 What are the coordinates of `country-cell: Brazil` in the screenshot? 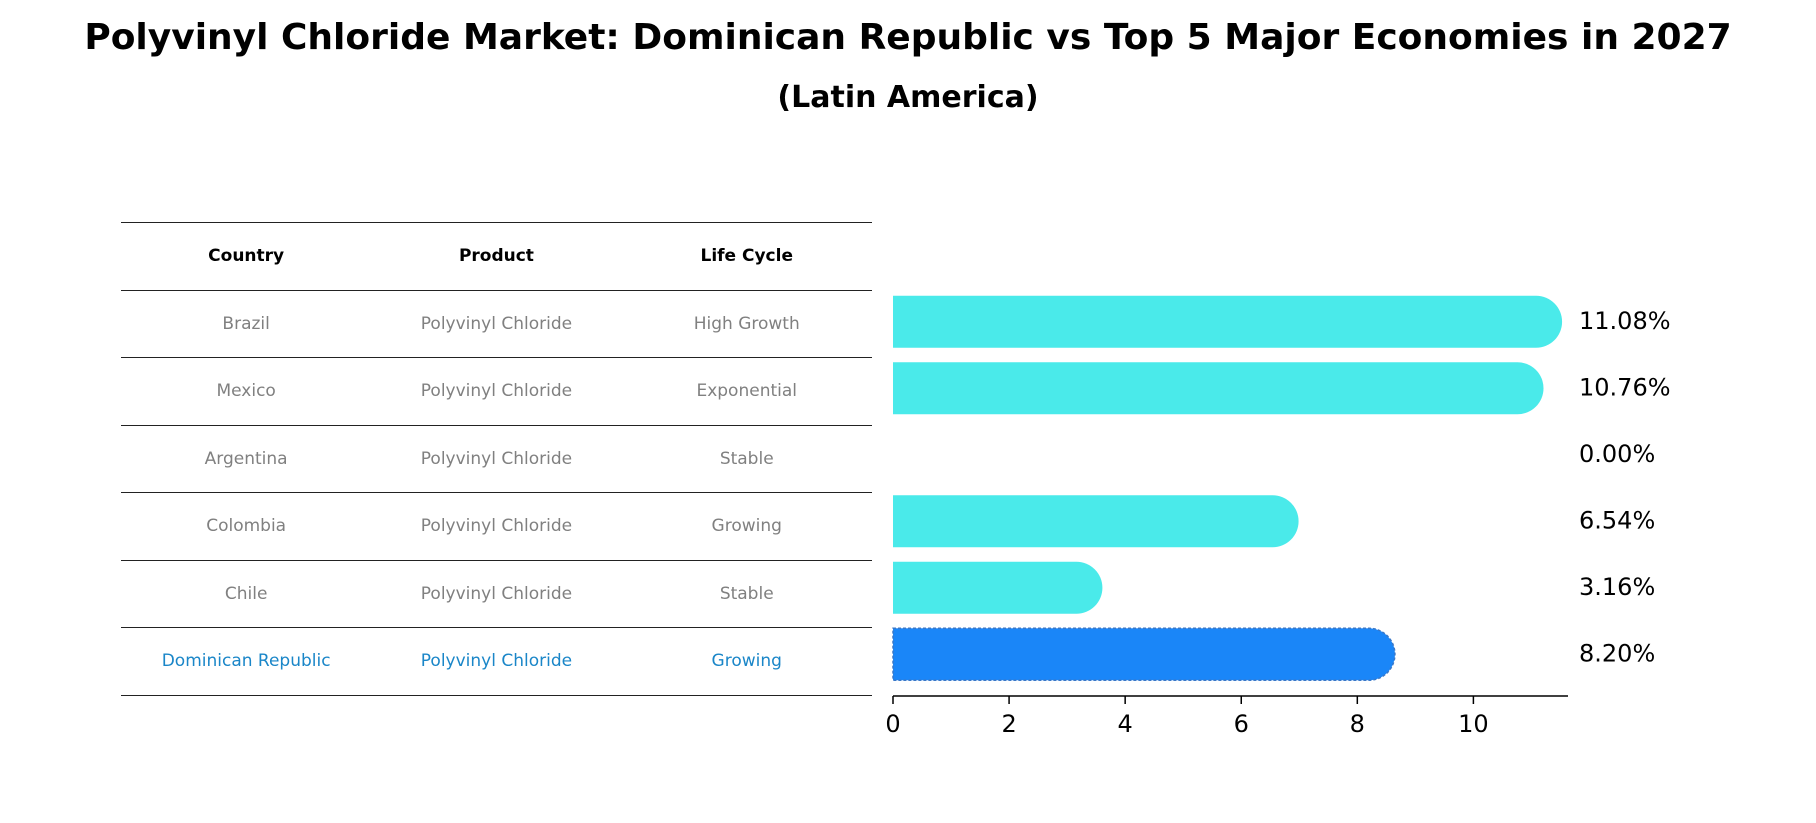 It's located at (246, 323).